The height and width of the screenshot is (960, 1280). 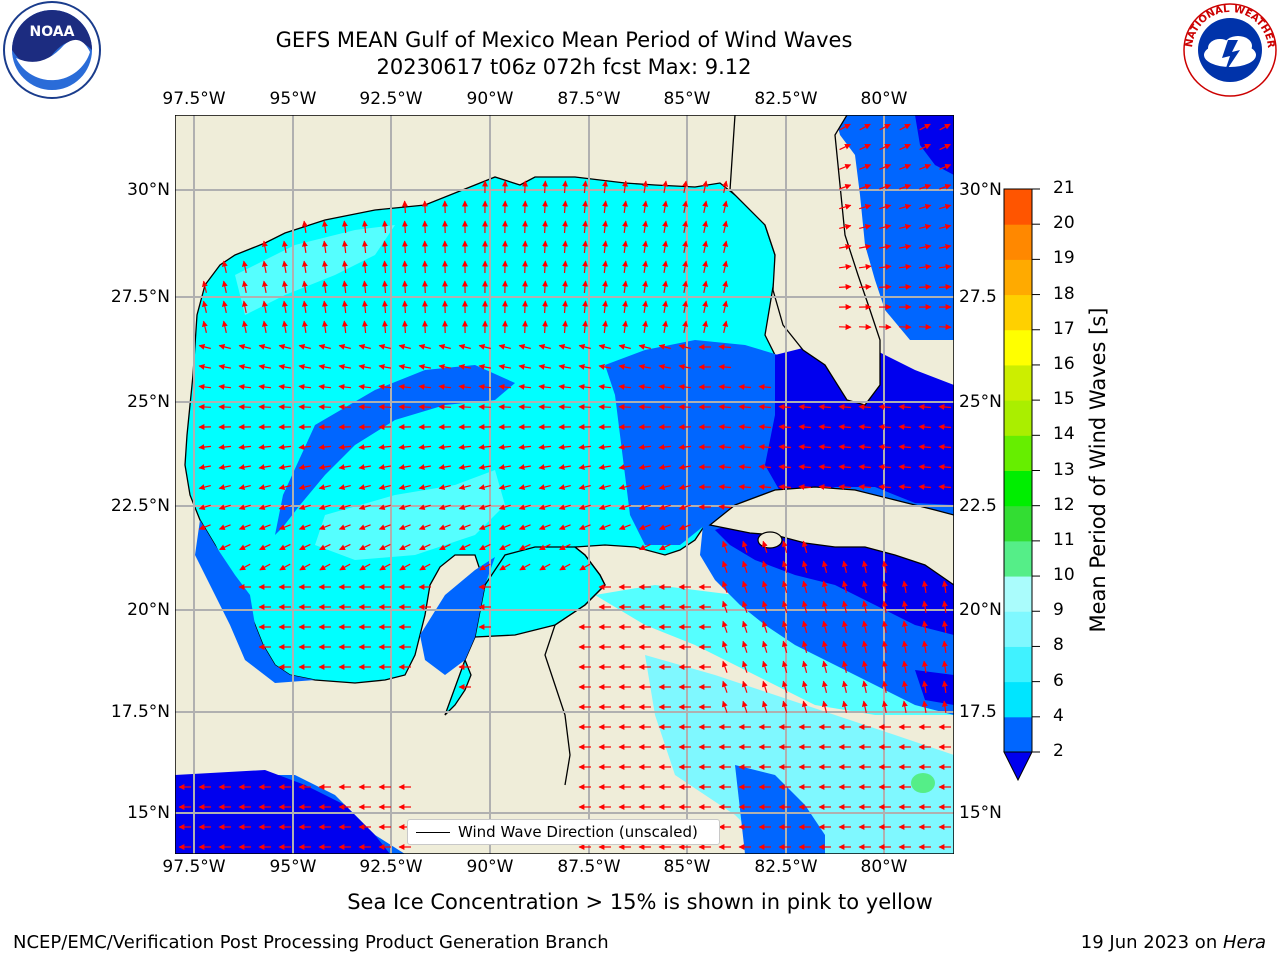 What do you see at coordinates (140, 712) in the screenshot?
I see `lat-label-left: 17.5°N` at bounding box center [140, 712].